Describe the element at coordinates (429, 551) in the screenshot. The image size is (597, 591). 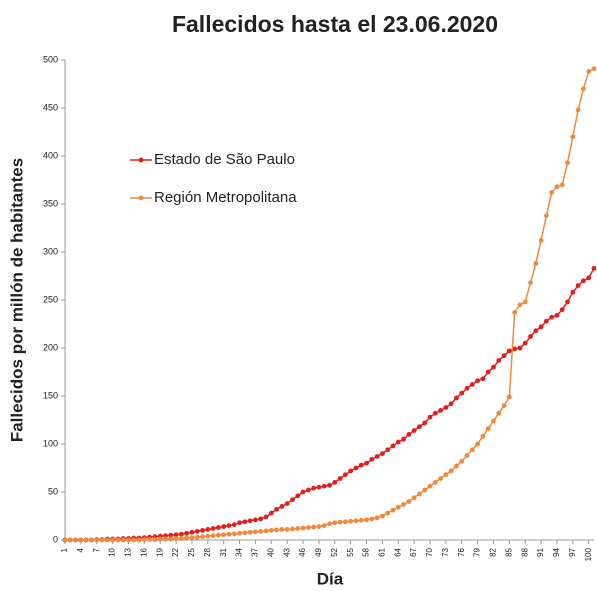
I see `x-tick-label: 70` at that location.